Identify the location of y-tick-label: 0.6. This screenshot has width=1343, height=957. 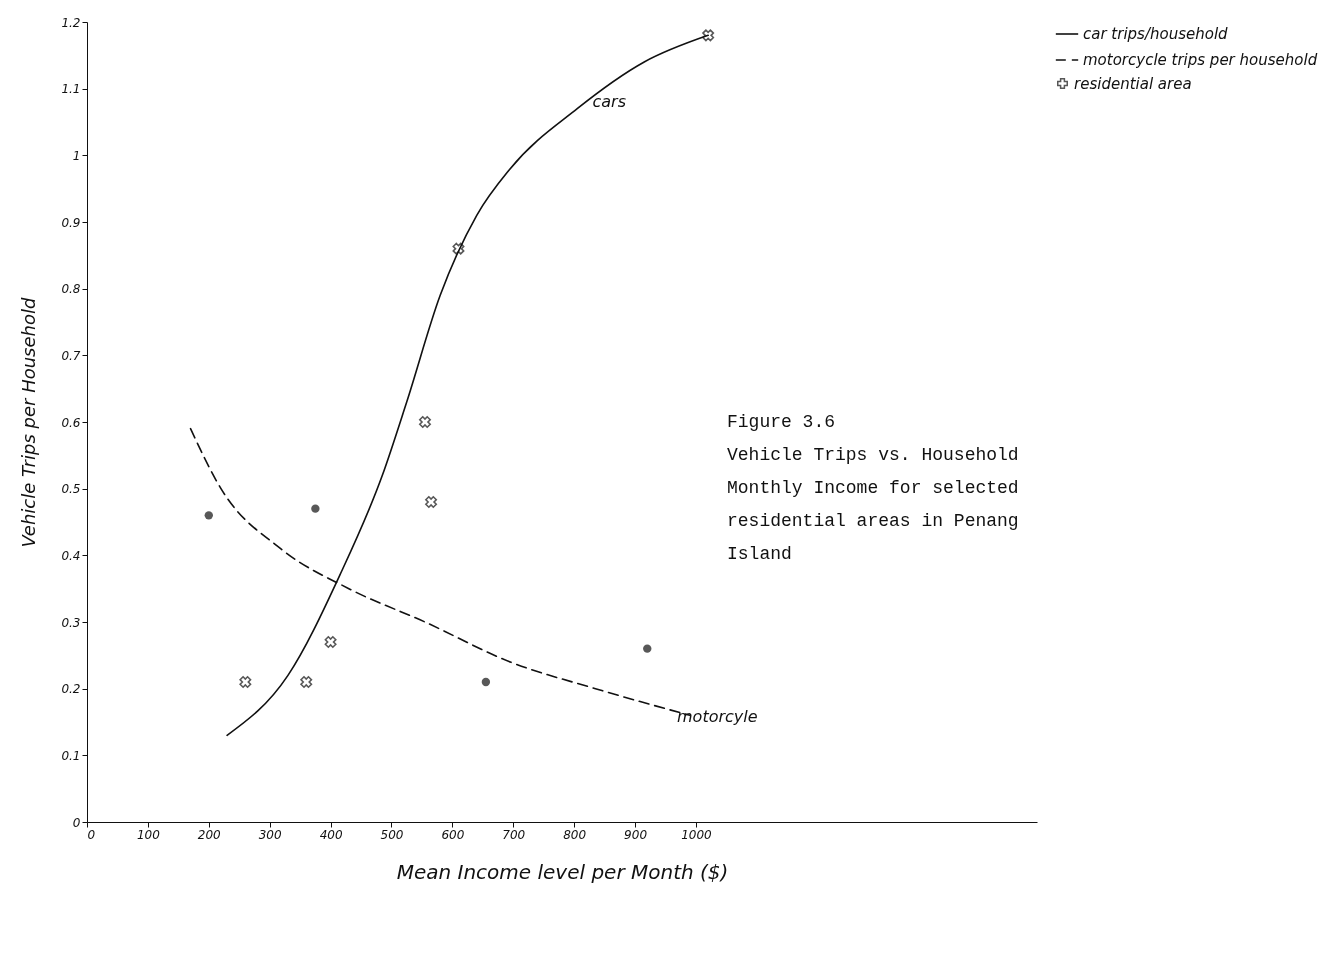
(71, 422).